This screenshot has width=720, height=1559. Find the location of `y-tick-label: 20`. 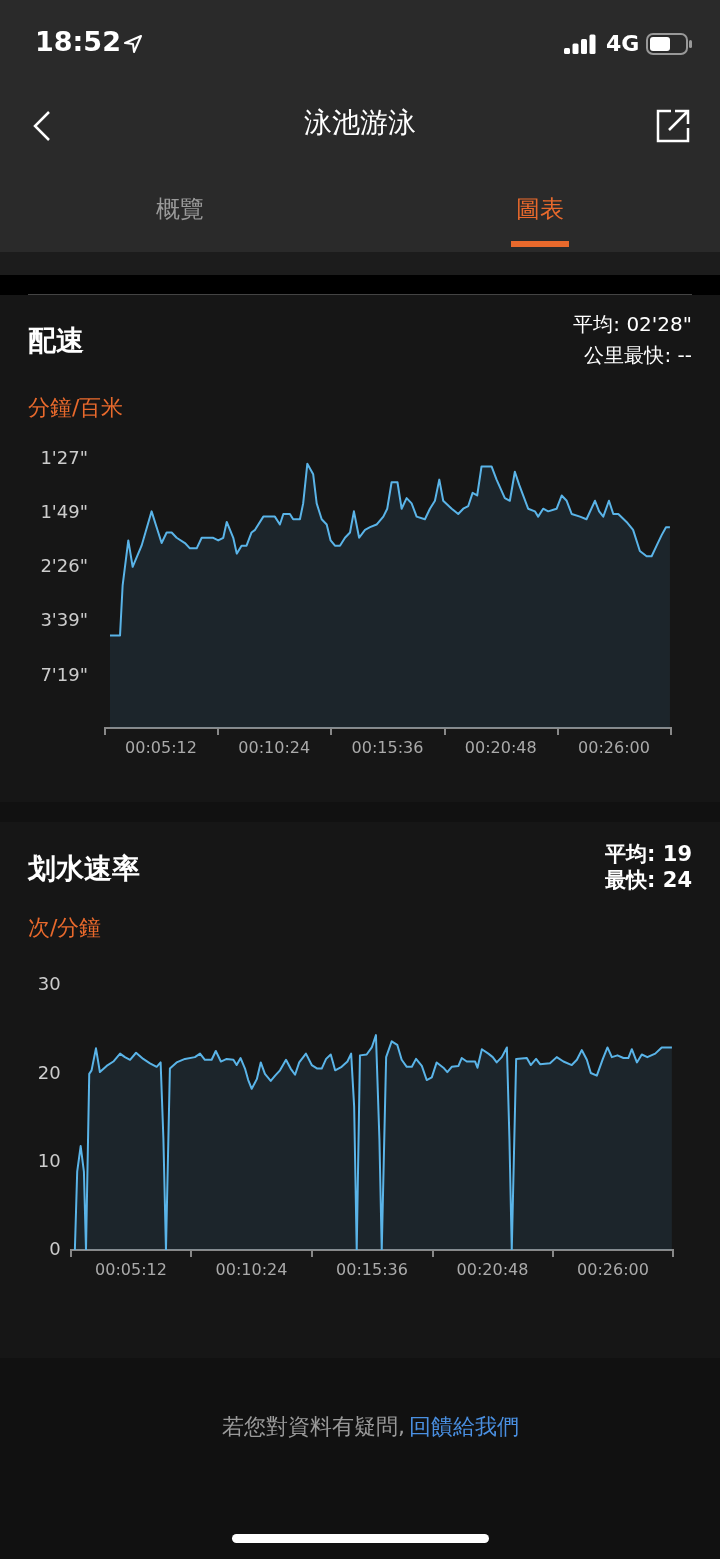

y-tick-label: 20 is located at coordinates (49, 1072).